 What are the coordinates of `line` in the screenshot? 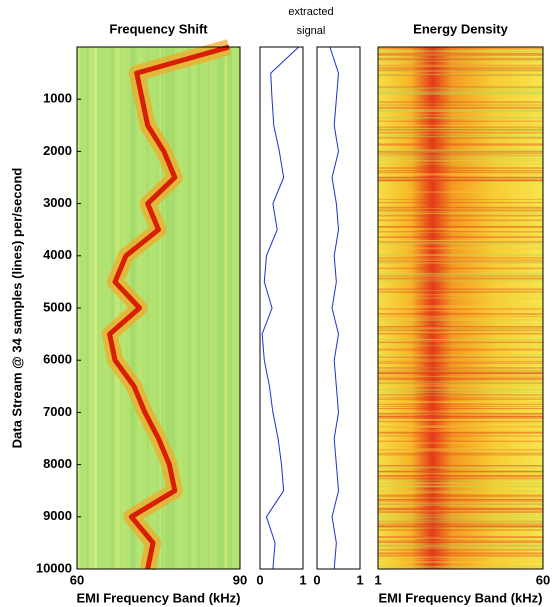 It's located at (334, 308).